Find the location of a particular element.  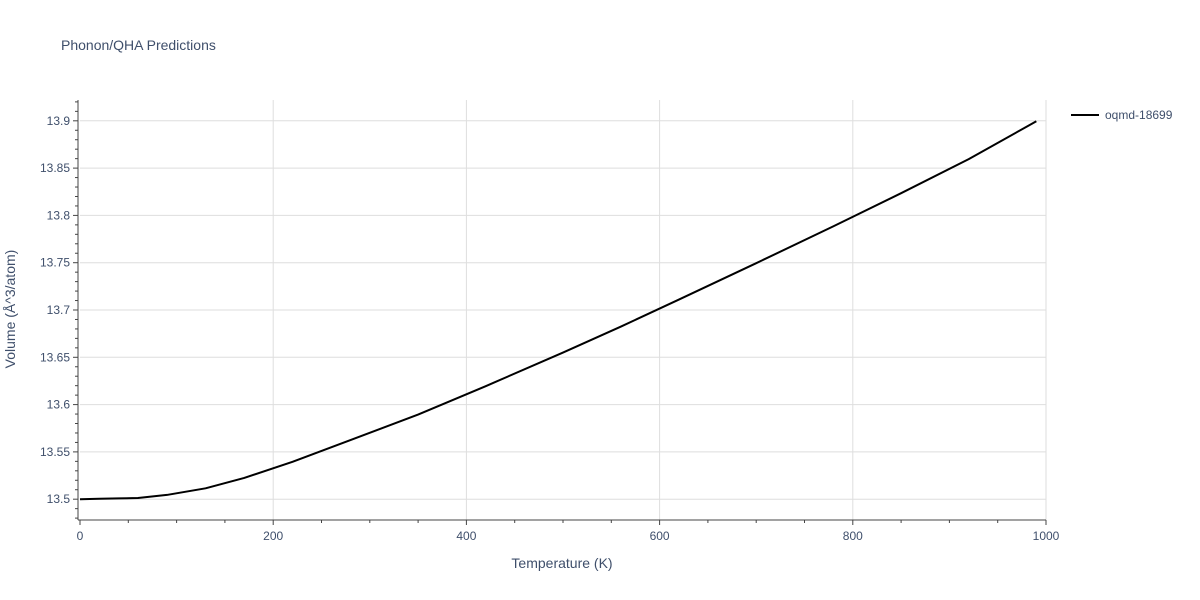

y-tick-label: 13.8 is located at coordinates (59, 215).